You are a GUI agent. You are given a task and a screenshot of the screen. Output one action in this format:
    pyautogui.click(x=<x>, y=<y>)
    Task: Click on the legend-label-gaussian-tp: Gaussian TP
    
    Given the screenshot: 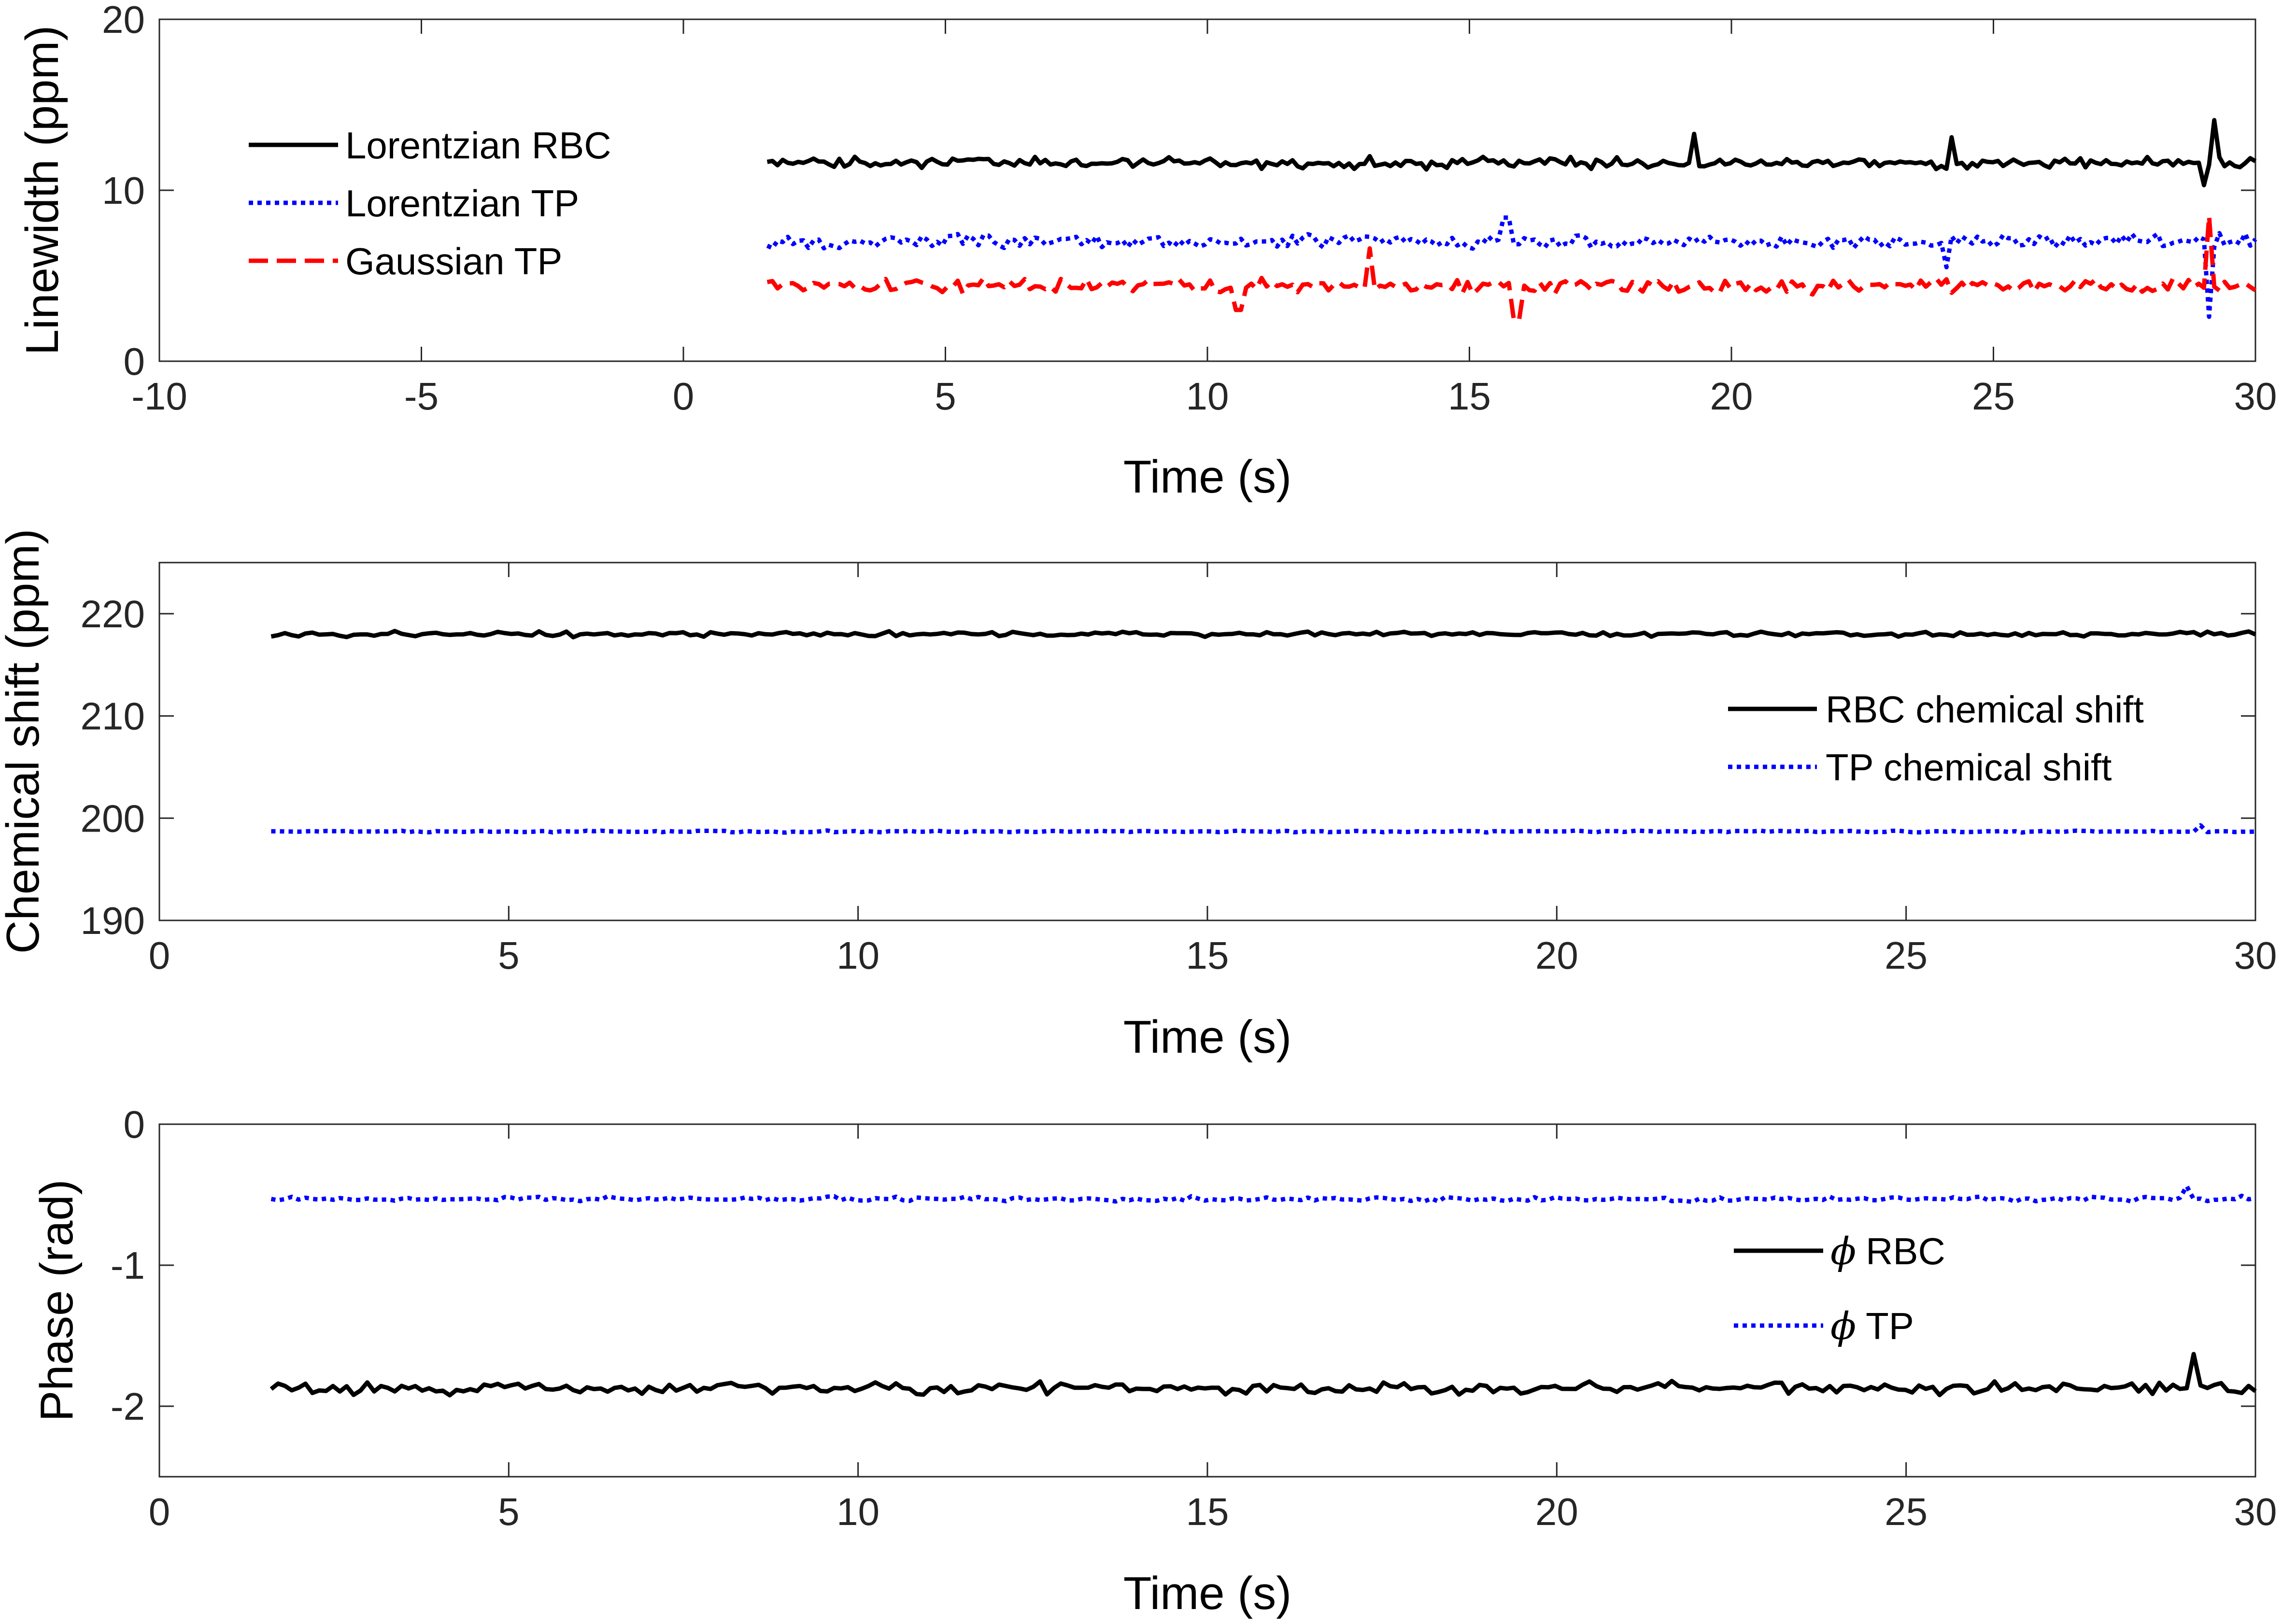 What is the action you would take?
    pyautogui.click(x=453, y=261)
    